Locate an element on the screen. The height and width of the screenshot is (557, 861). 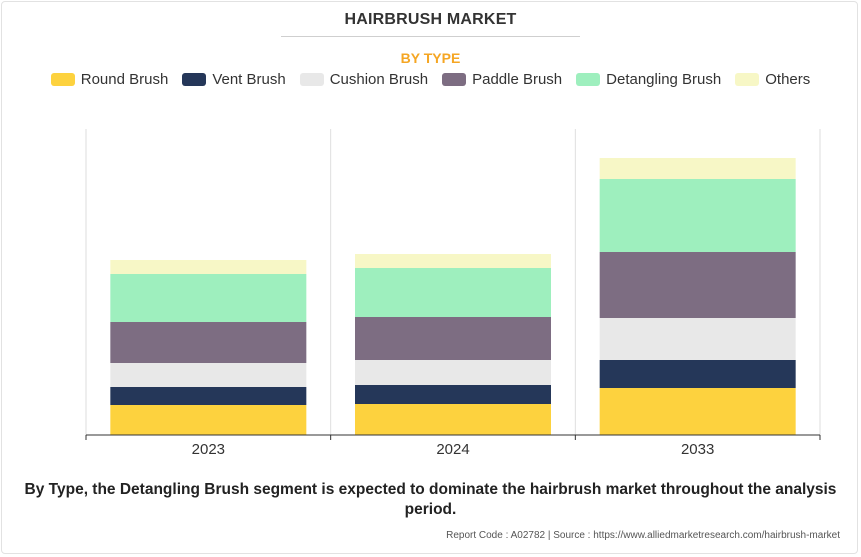
legend-item-others: Others is located at coordinates (772, 79).